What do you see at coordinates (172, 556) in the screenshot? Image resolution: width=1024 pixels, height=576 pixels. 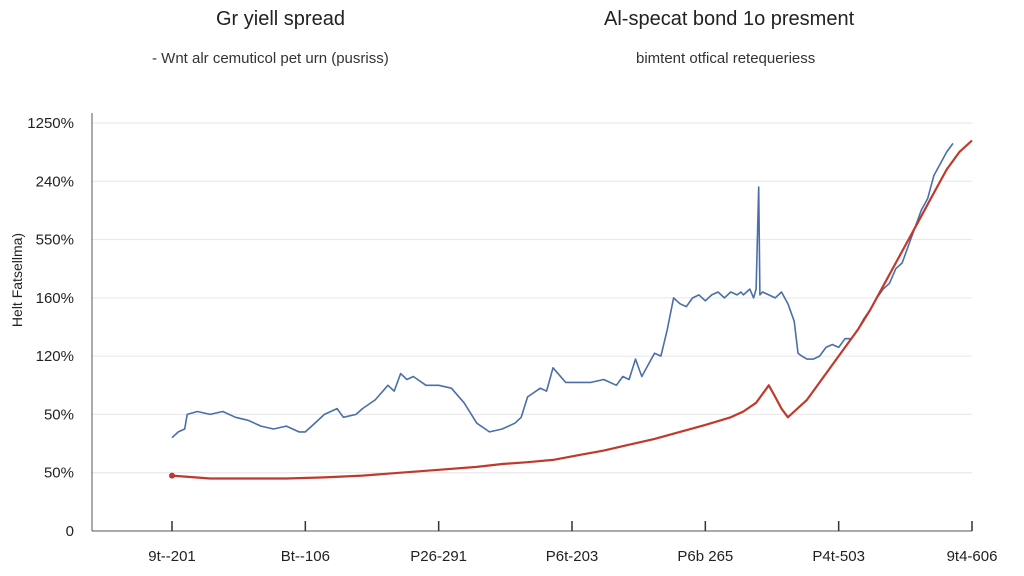 I see `x-tick-label: 9t--201` at bounding box center [172, 556].